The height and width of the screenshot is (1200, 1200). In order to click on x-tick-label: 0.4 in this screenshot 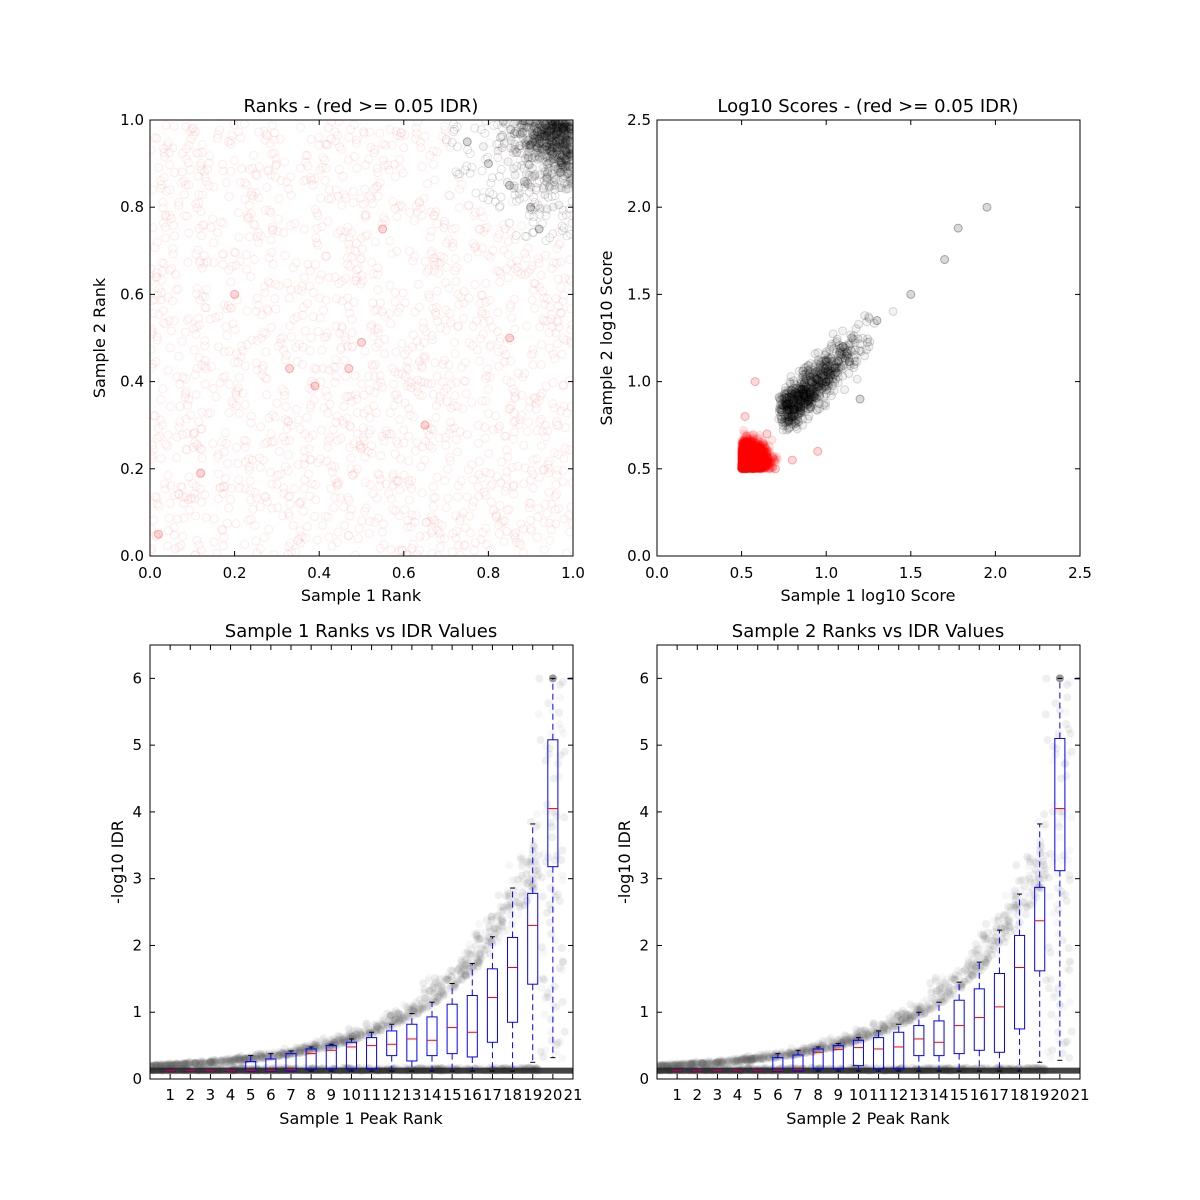, I will do `click(319, 573)`.